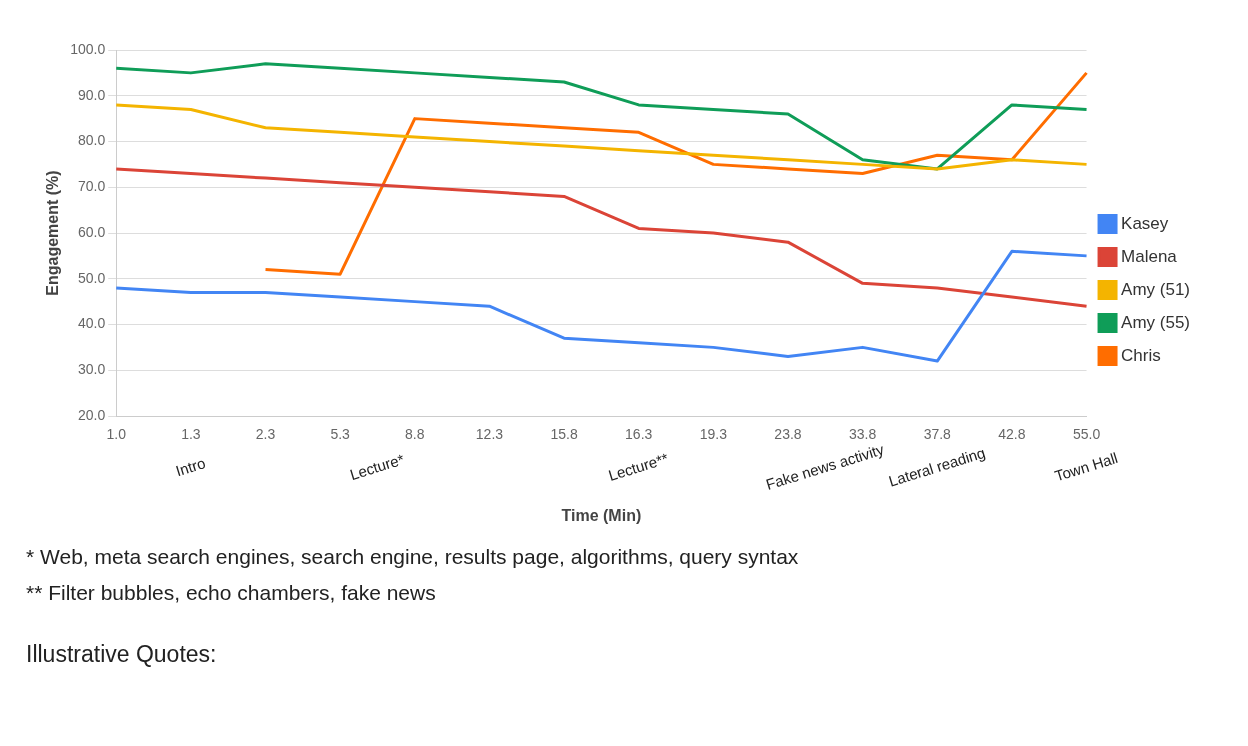 The height and width of the screenshot is (746, 1248). What do you see at coordinates (1145, 223) in the screenshot?
I see `legend-label: Kasey` at bounding box center [1145, 223].